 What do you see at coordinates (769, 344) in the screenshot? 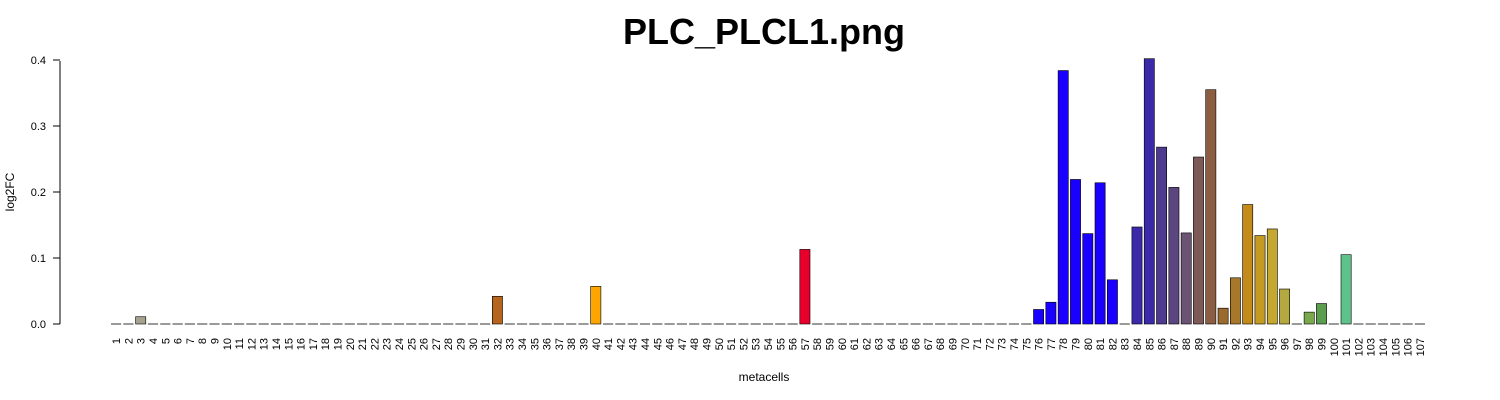
I see `x-tick-label: 54` at bounding box center [769, 344].